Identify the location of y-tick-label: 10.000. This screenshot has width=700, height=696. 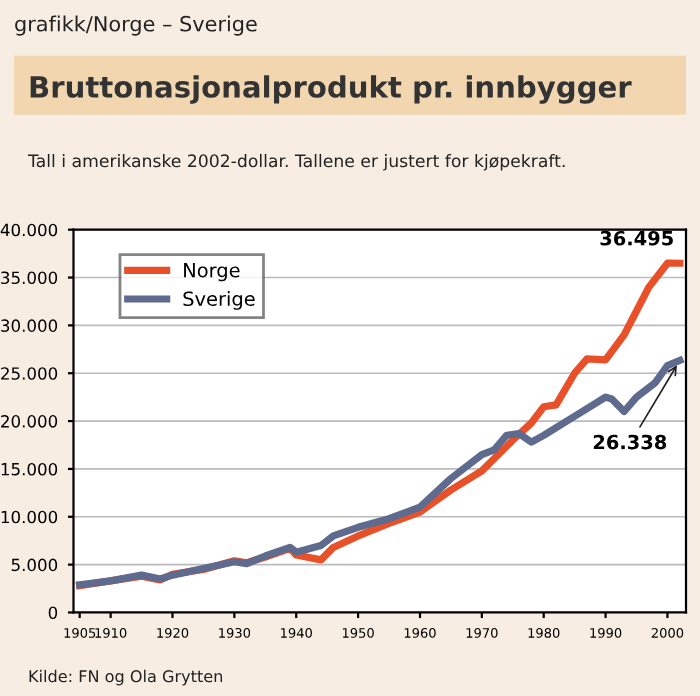
(29, 517).